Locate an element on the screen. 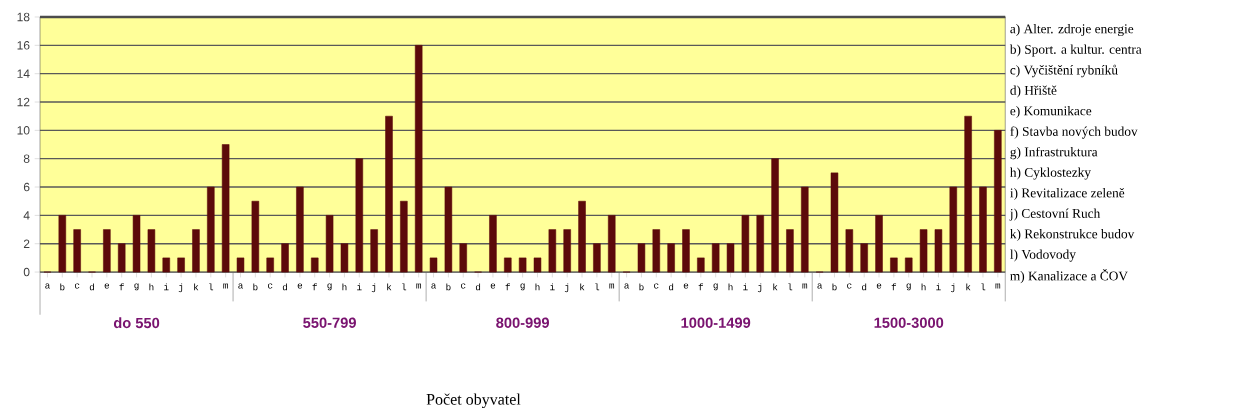  text: k) Rekonstrukce budov is located at coordinates (1072, 235).